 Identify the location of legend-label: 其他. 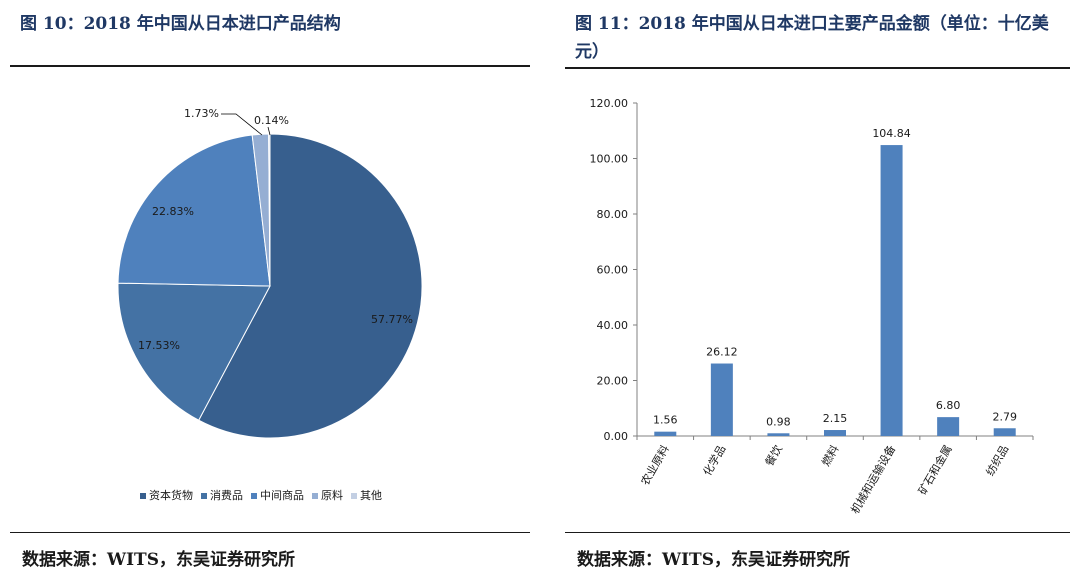
(371, 495).